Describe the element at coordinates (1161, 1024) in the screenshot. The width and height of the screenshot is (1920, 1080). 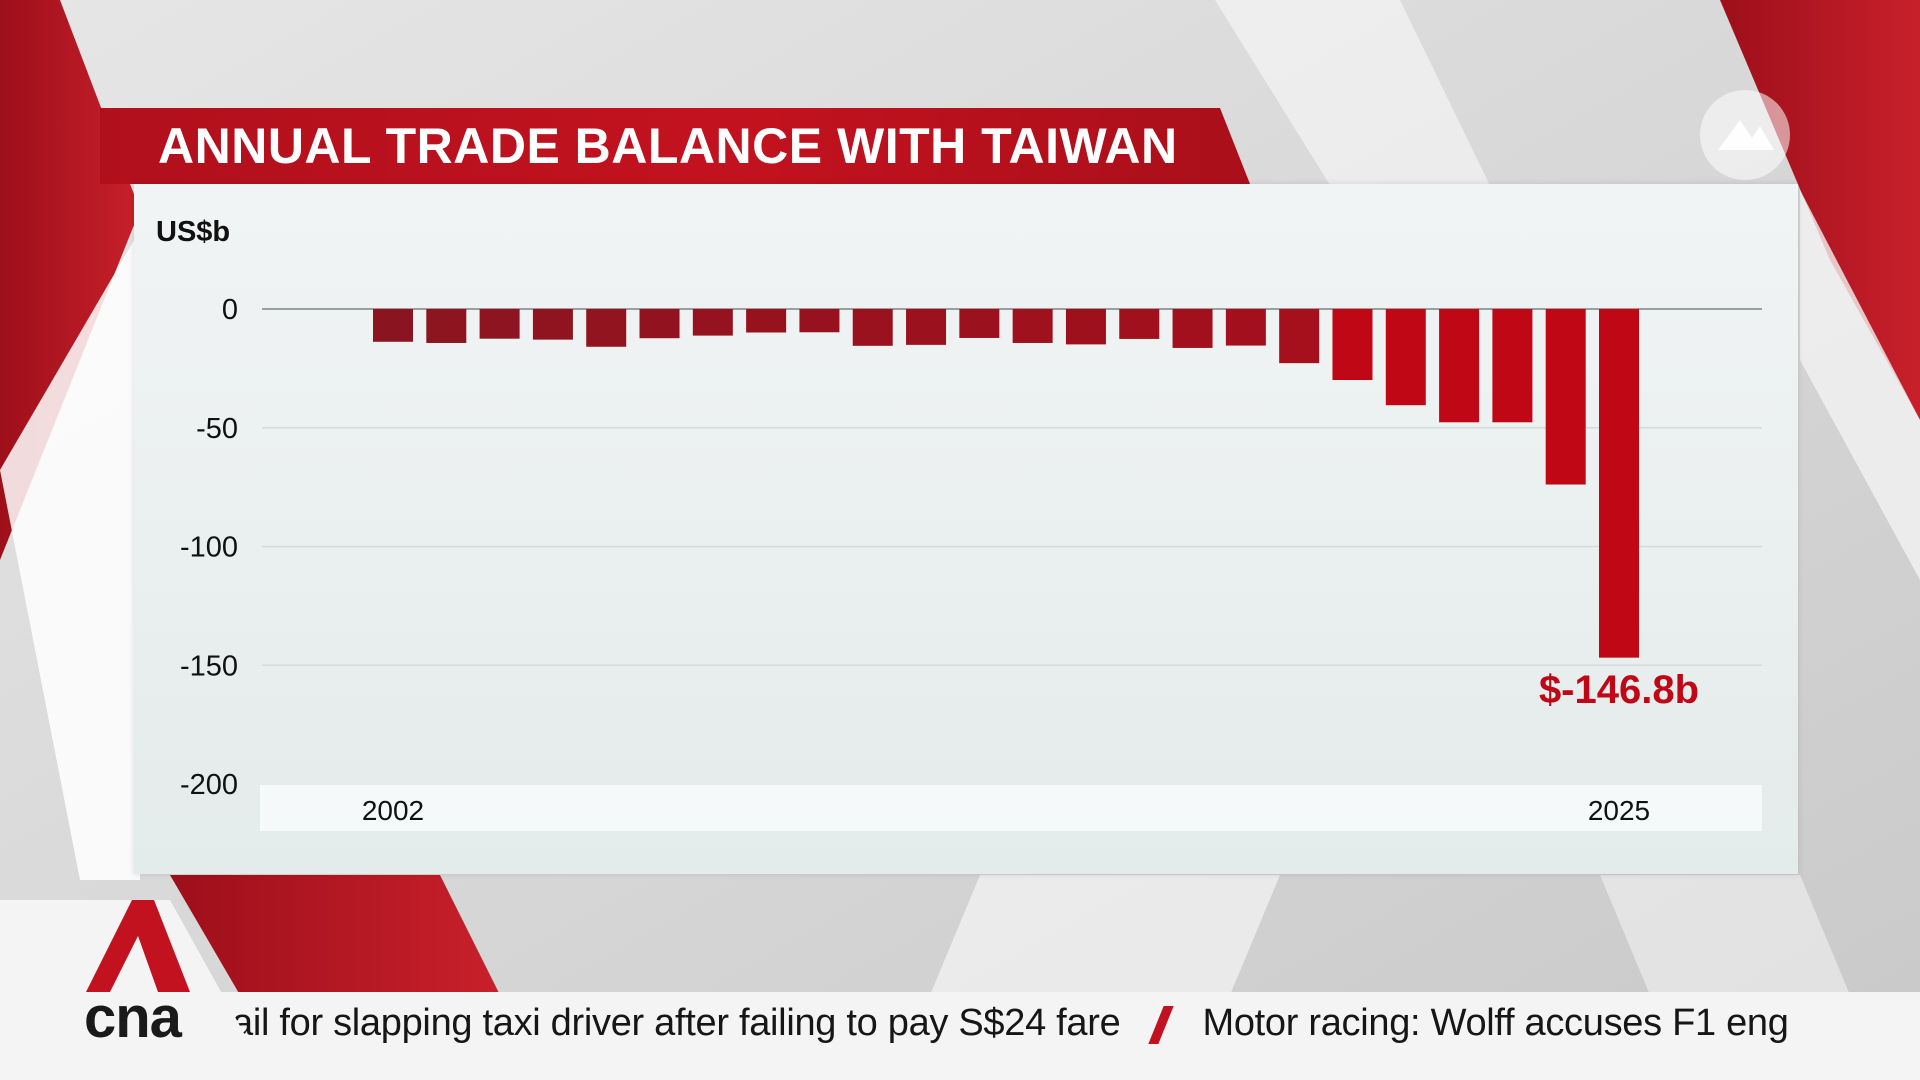
I see `ticker-separator` at that location.